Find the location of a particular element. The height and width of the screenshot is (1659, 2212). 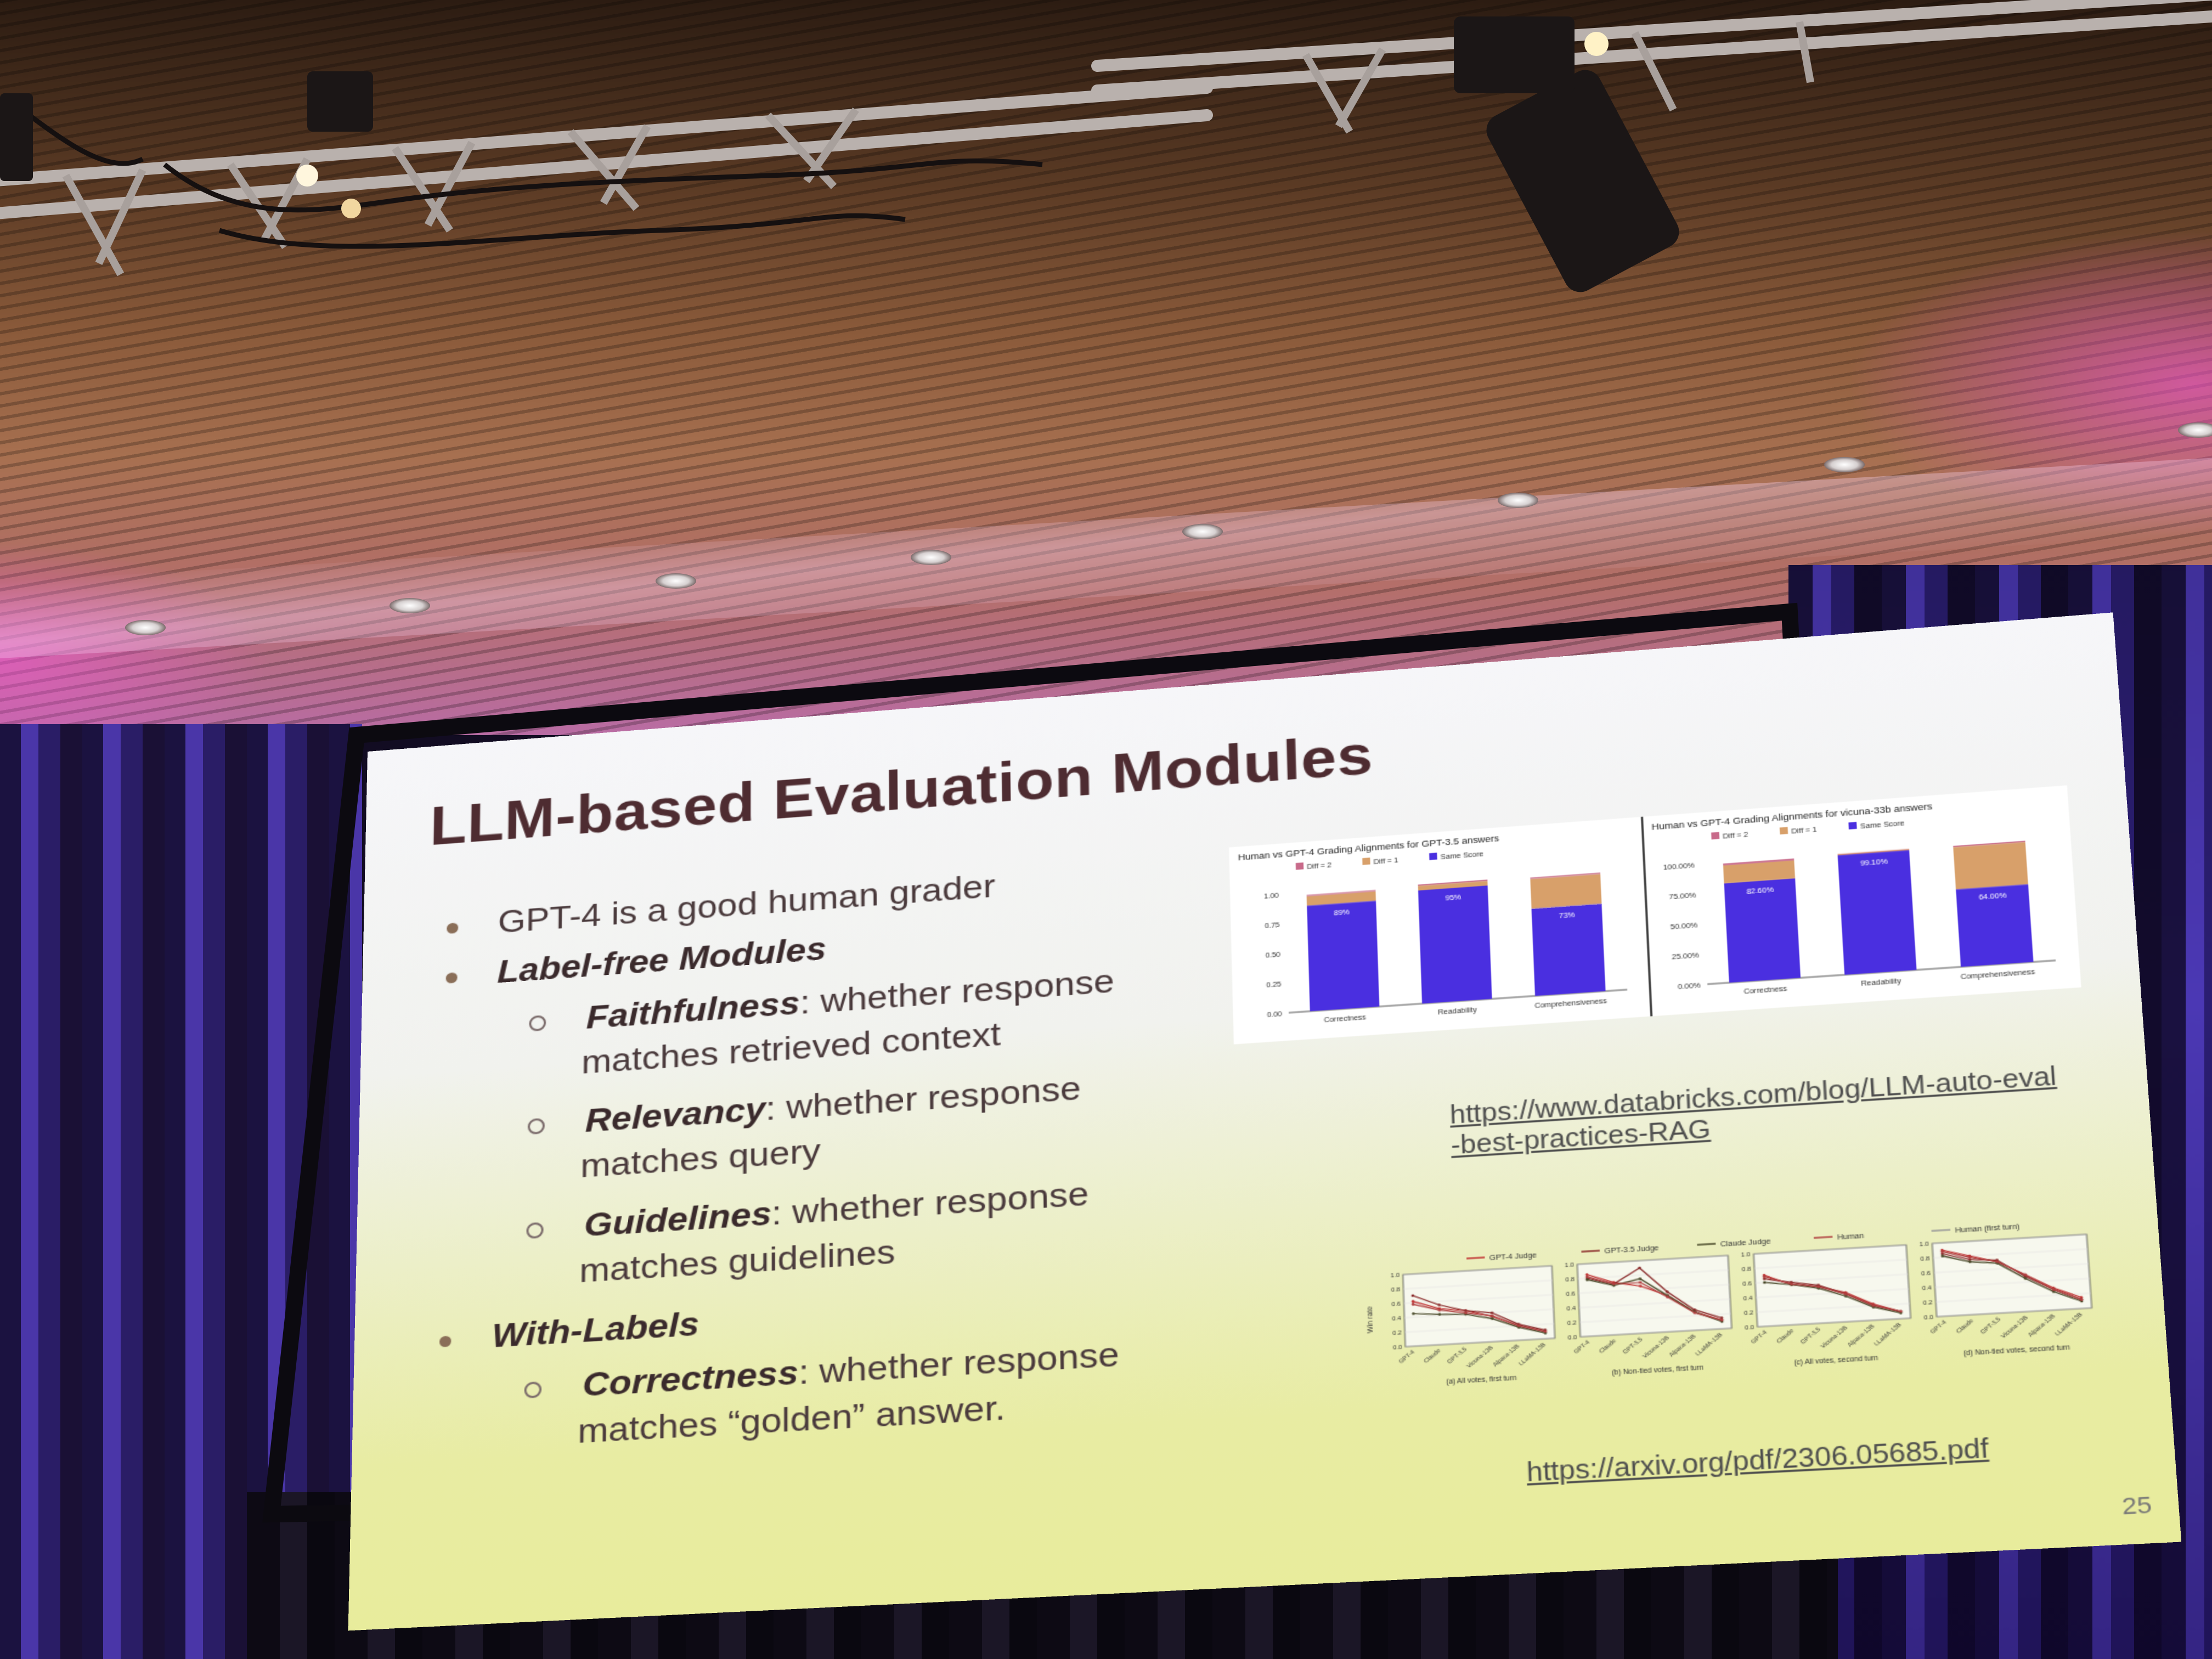

bar-data-label: 73% is located at coordinates (1567, 916).